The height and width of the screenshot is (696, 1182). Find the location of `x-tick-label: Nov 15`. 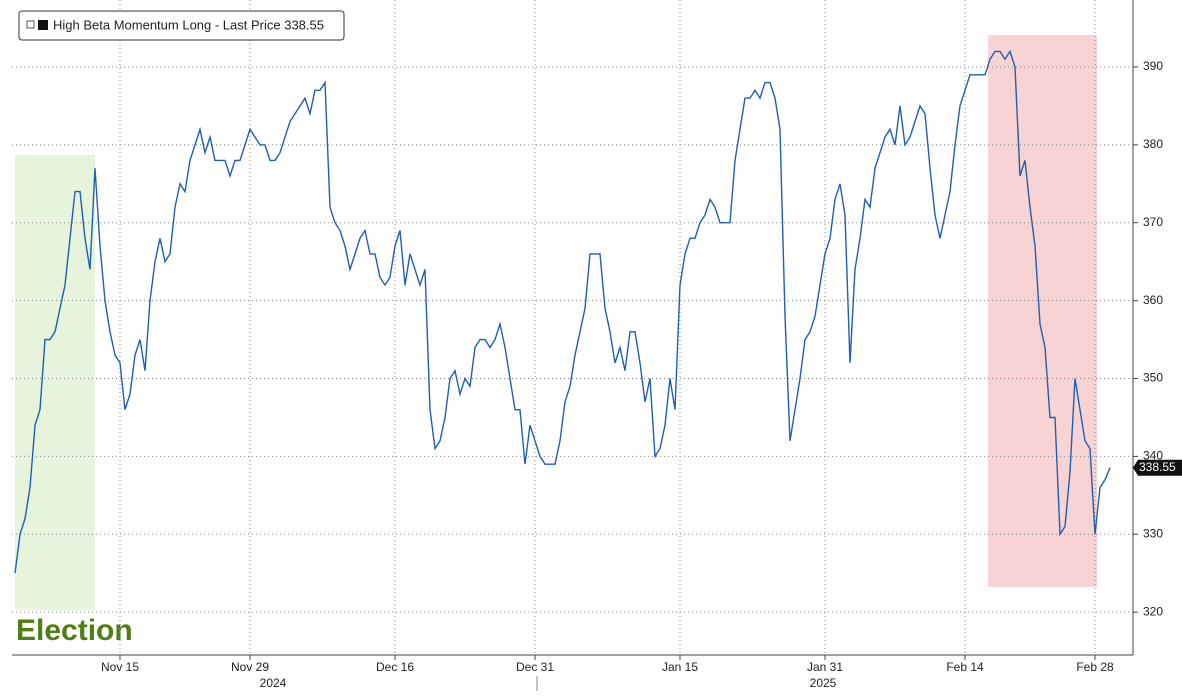

x-tick-label: Nov 15 is located at coordinates (120, 667).